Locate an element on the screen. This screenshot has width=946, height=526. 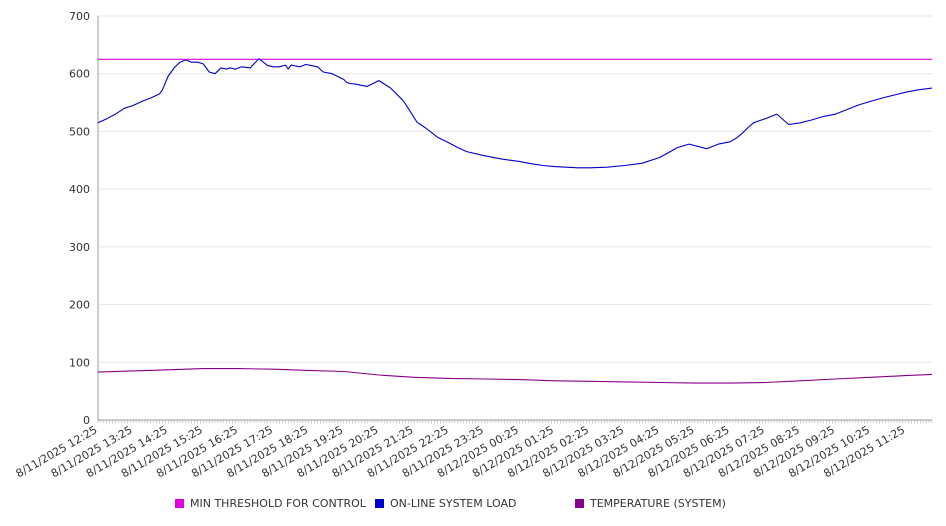
legend-swatch-temperature is located at coordinates (579, 503).